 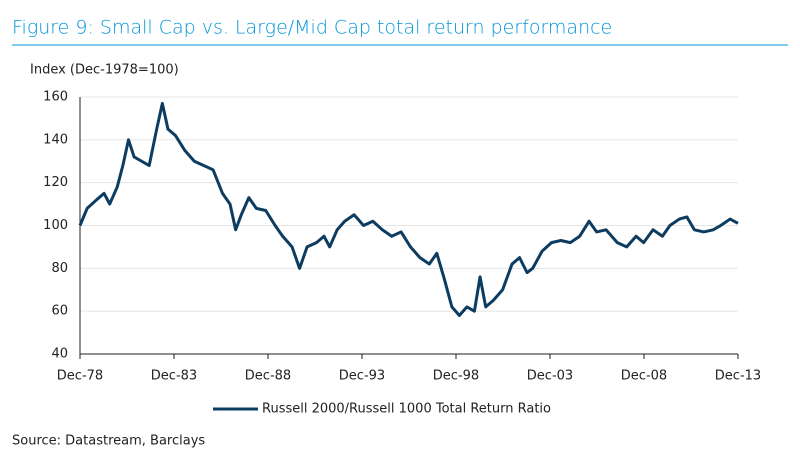 I want to click on source: Source: Datastream, Barclays, so click(x=108, y=441).